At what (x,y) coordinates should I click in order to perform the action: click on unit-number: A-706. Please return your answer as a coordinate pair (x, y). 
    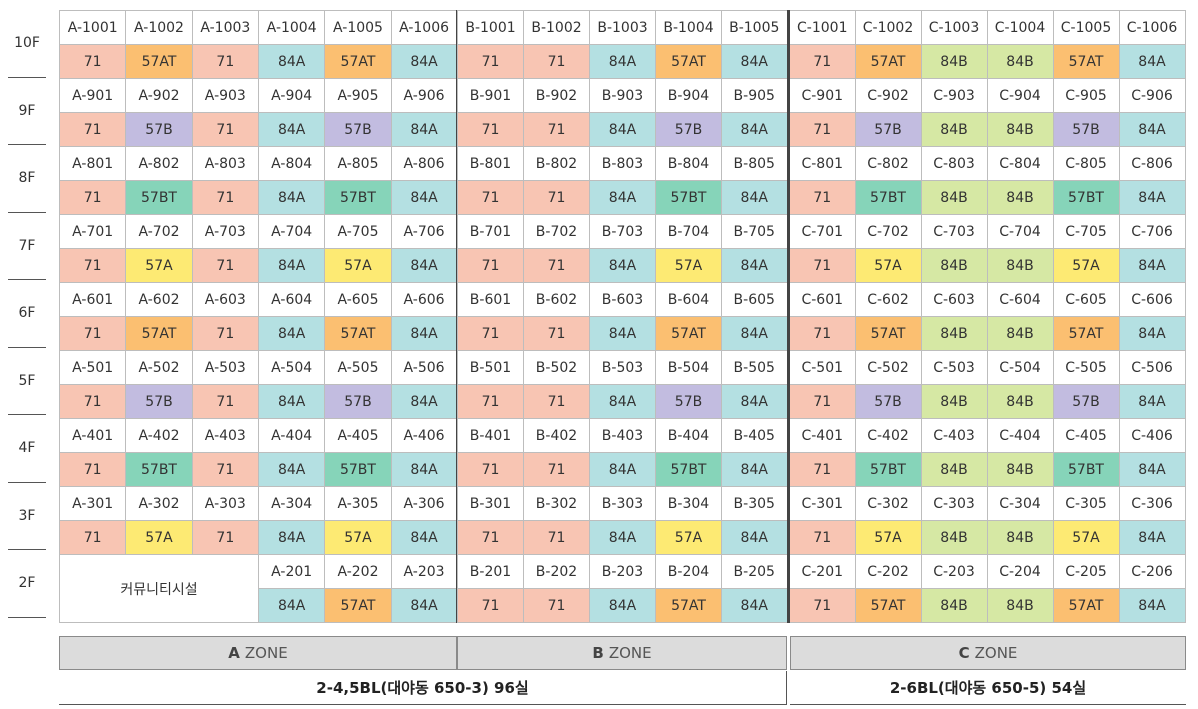
    Looking at the image, I should click on (424, 231).